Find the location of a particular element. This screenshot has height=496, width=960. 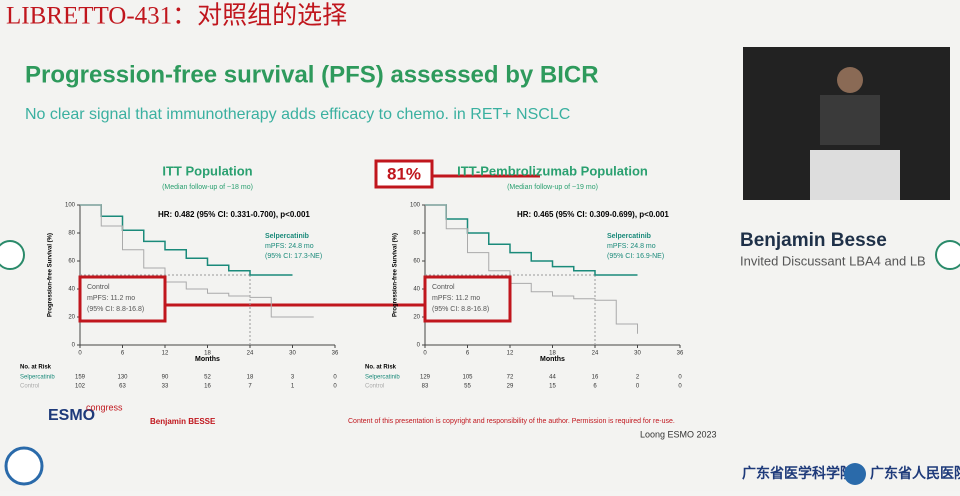

source: Loong ESMO 2023 is located at coordinates (678, 434).